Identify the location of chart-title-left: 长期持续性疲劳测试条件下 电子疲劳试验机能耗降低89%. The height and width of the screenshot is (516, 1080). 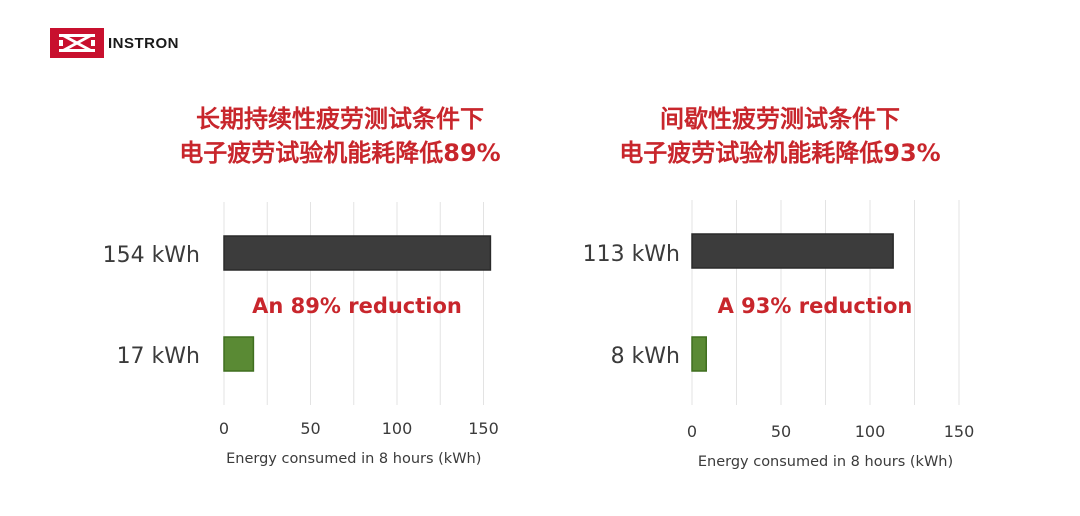
(340, 136).